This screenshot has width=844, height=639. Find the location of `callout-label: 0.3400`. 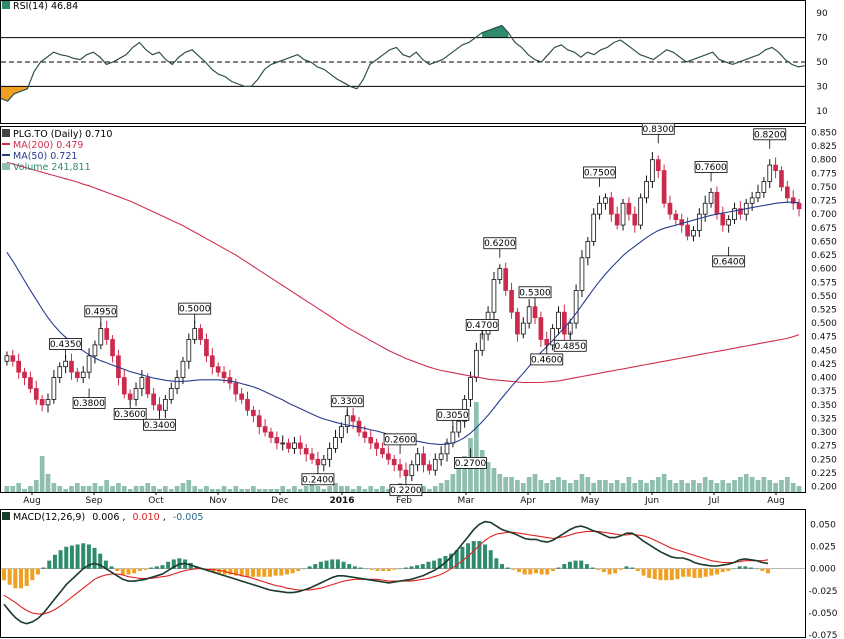

callout-label: 0.3400 is located at coordinates (160, 426).